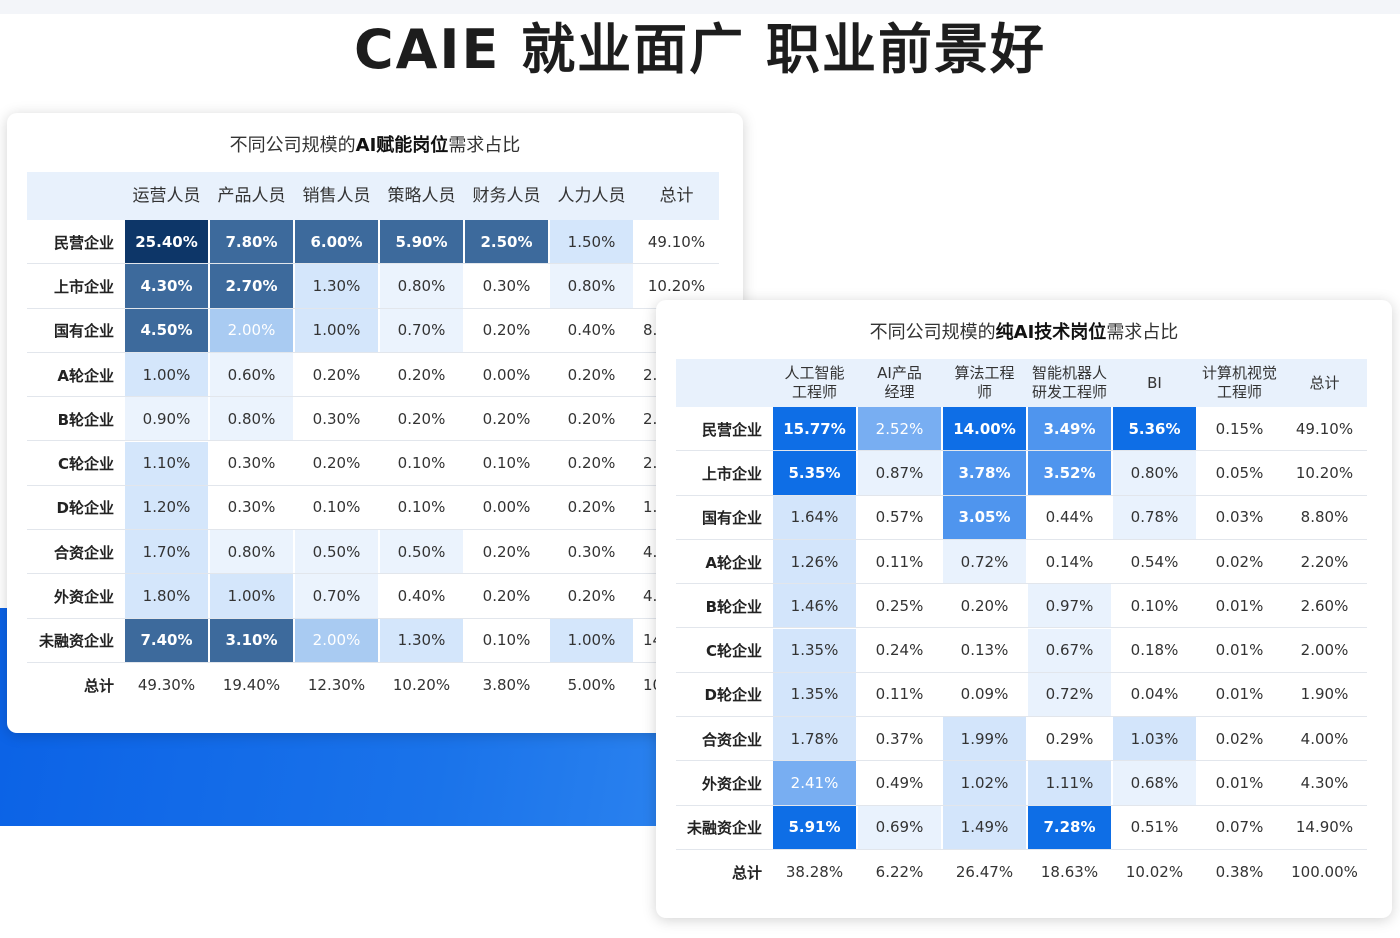  What do you see at coordinates (731, 429) in the screenshot?
I see `row-label: 民营企业` at bounding box center [731, 429].